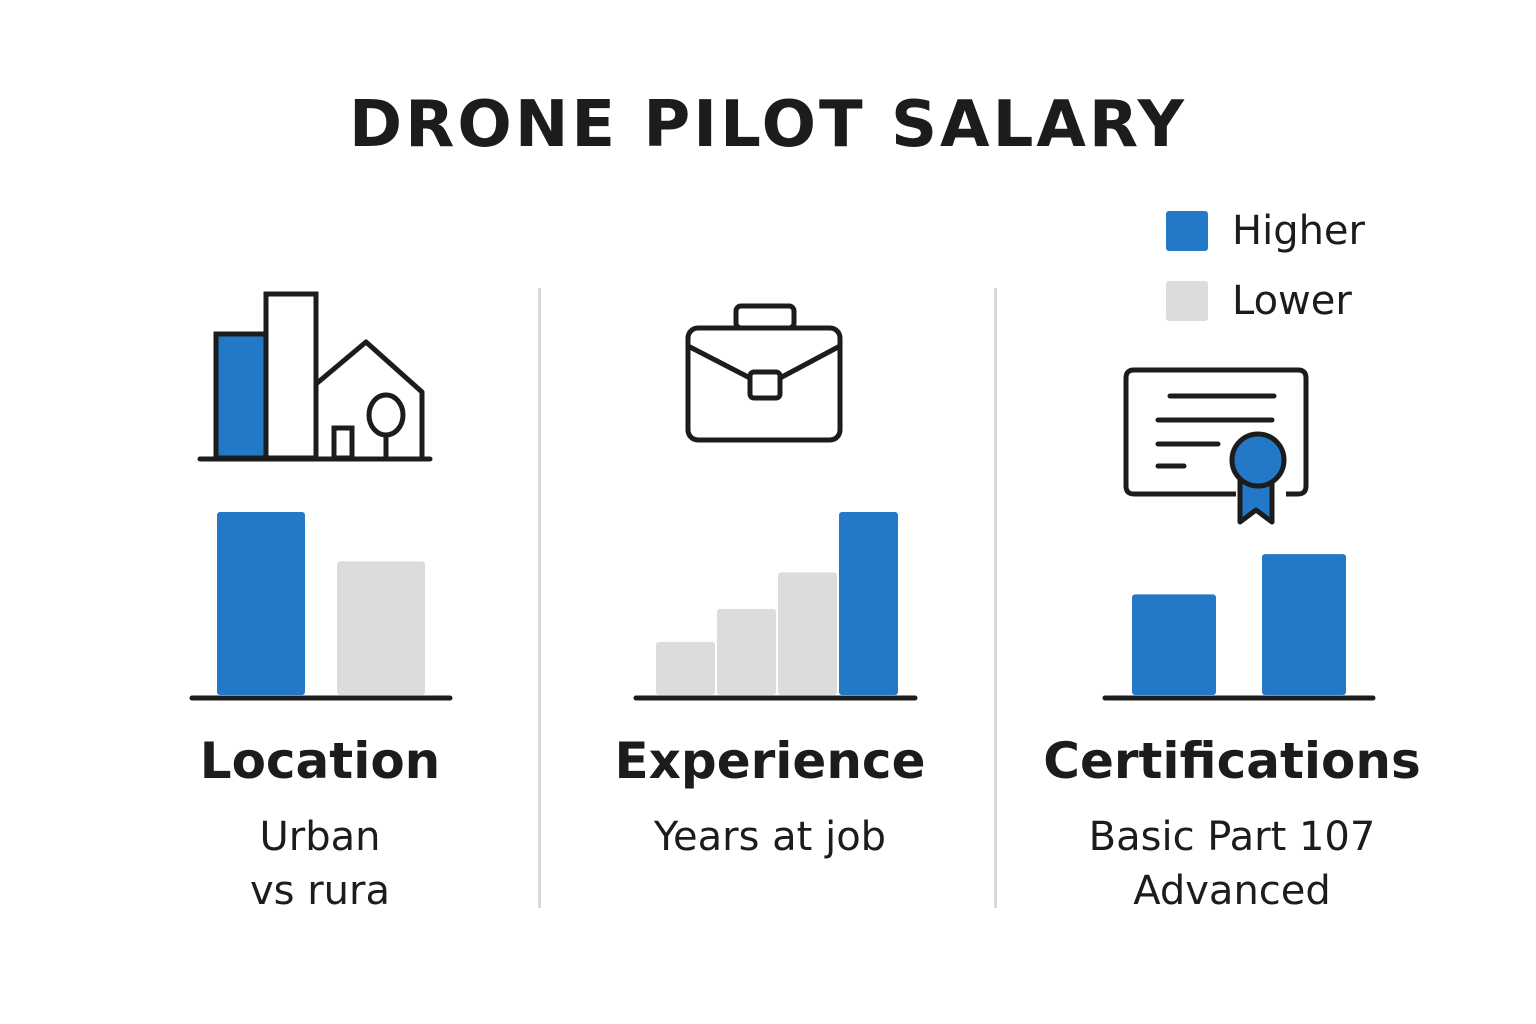 This screenshot has height=1024, width=1536. I want to click on legend-label-lower: Lower, so click(1292, 301).